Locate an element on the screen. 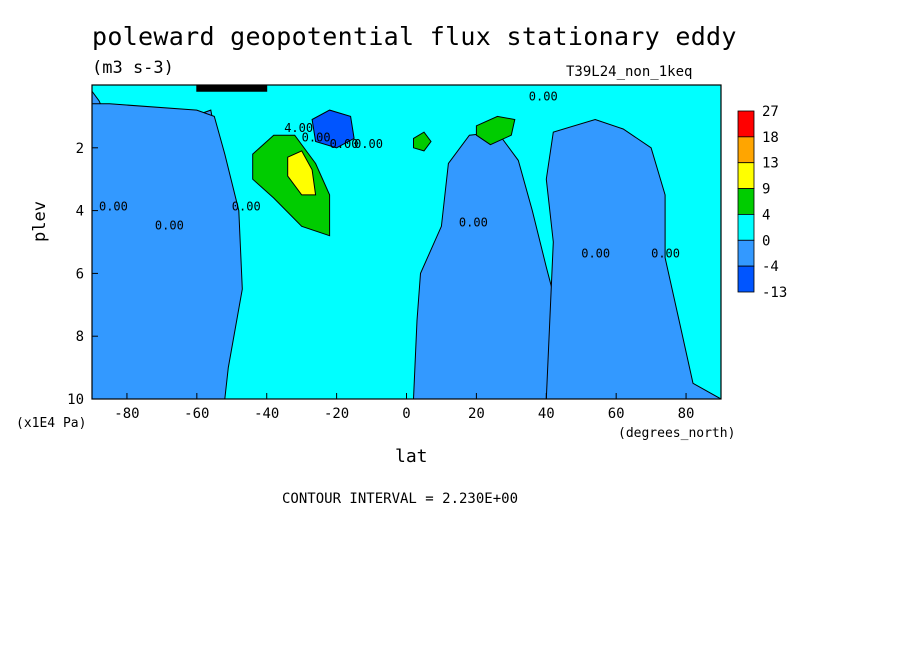 This screenshot has height=654, width=904. x-tick-label: -20 is located at coordinates (336, 414).